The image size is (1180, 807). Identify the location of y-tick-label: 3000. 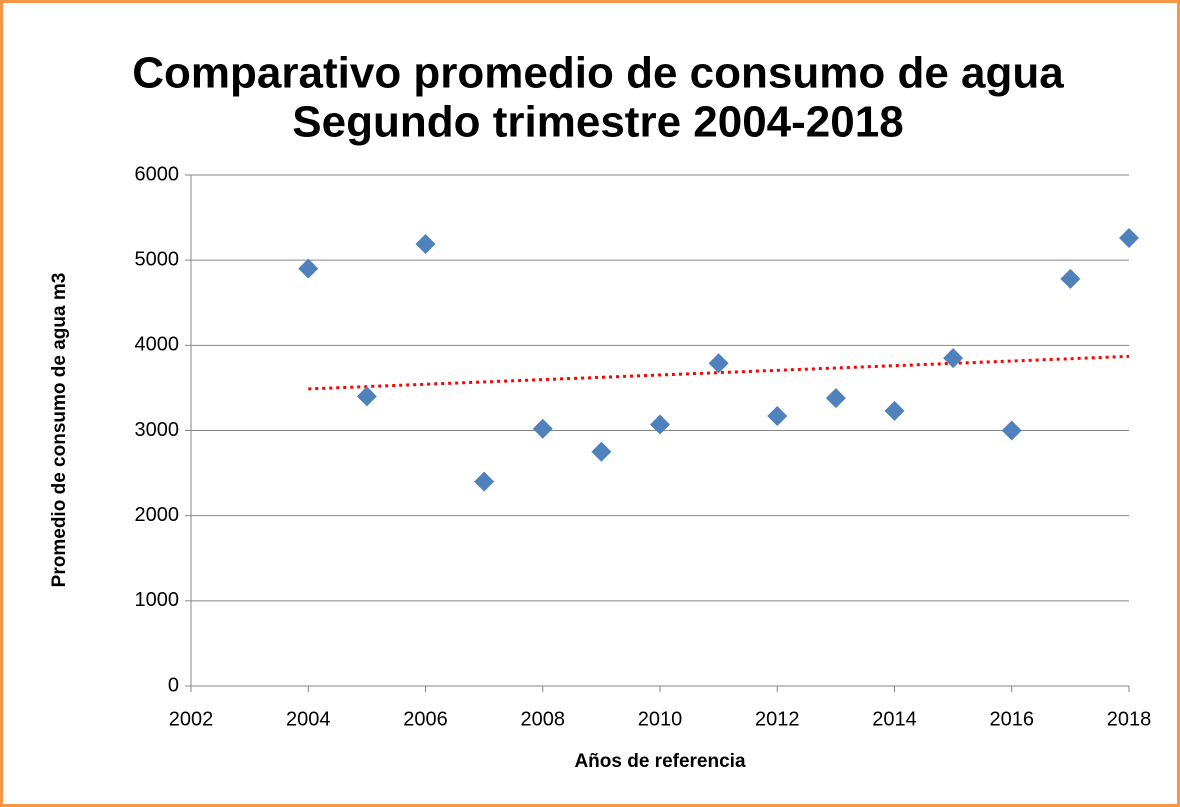
(157, 430).